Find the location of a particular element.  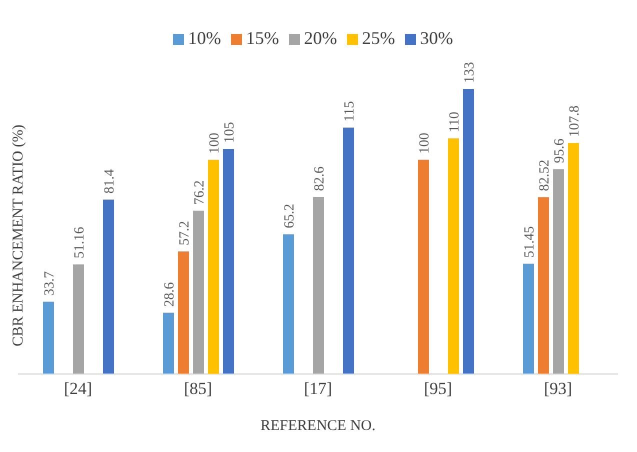

data-label: 33.7 is located at coordinates (50, 283).